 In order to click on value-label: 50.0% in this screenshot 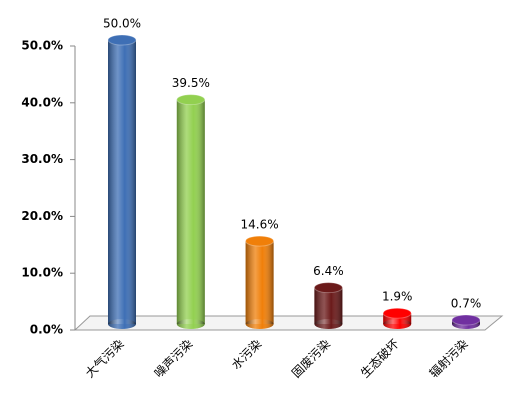, I will do `click(122, 24)`.